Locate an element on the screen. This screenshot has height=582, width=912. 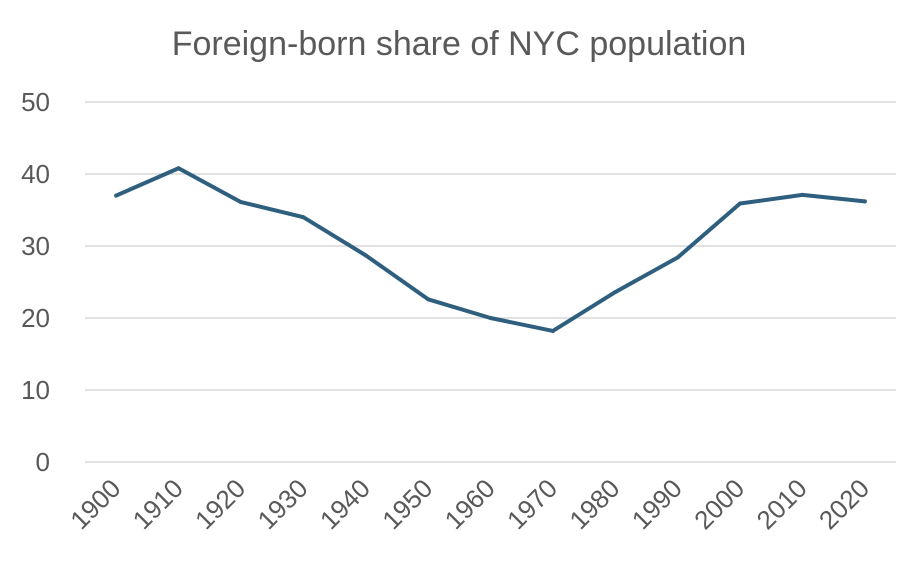
chart-title: Foreign-born share of NYC population is located at coordinates (459, 44).